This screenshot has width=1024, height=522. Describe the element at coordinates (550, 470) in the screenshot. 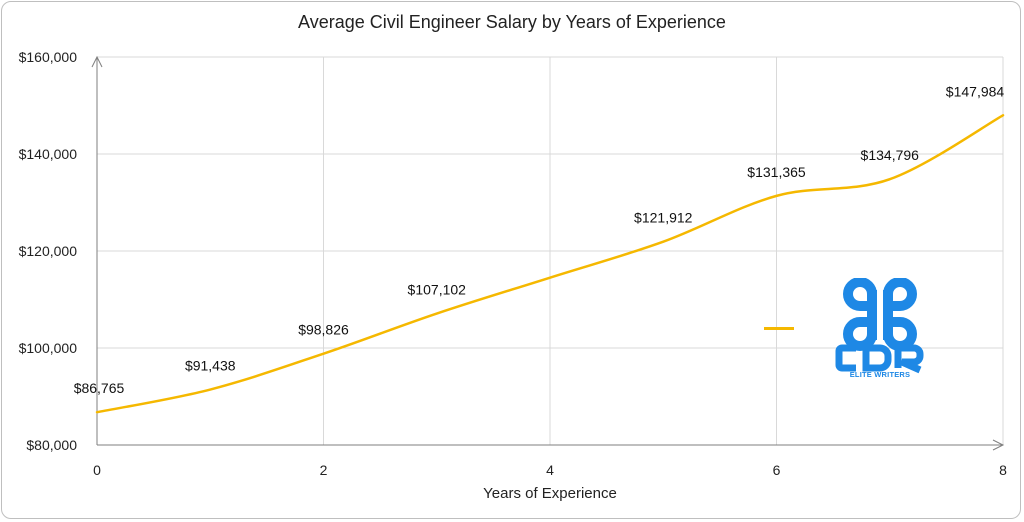

I see `x-tick-label: 4` at that location.